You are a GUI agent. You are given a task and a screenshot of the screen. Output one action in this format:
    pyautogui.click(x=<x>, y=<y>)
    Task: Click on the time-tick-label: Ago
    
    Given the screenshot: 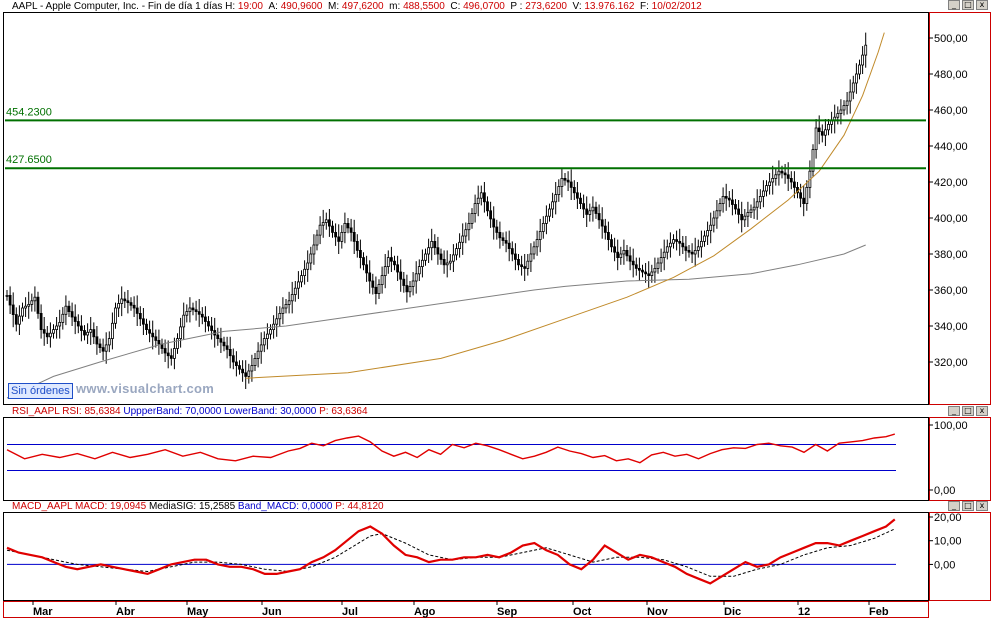 What is the action you would take?
    pyautogui.click(x=425, y=612)
    